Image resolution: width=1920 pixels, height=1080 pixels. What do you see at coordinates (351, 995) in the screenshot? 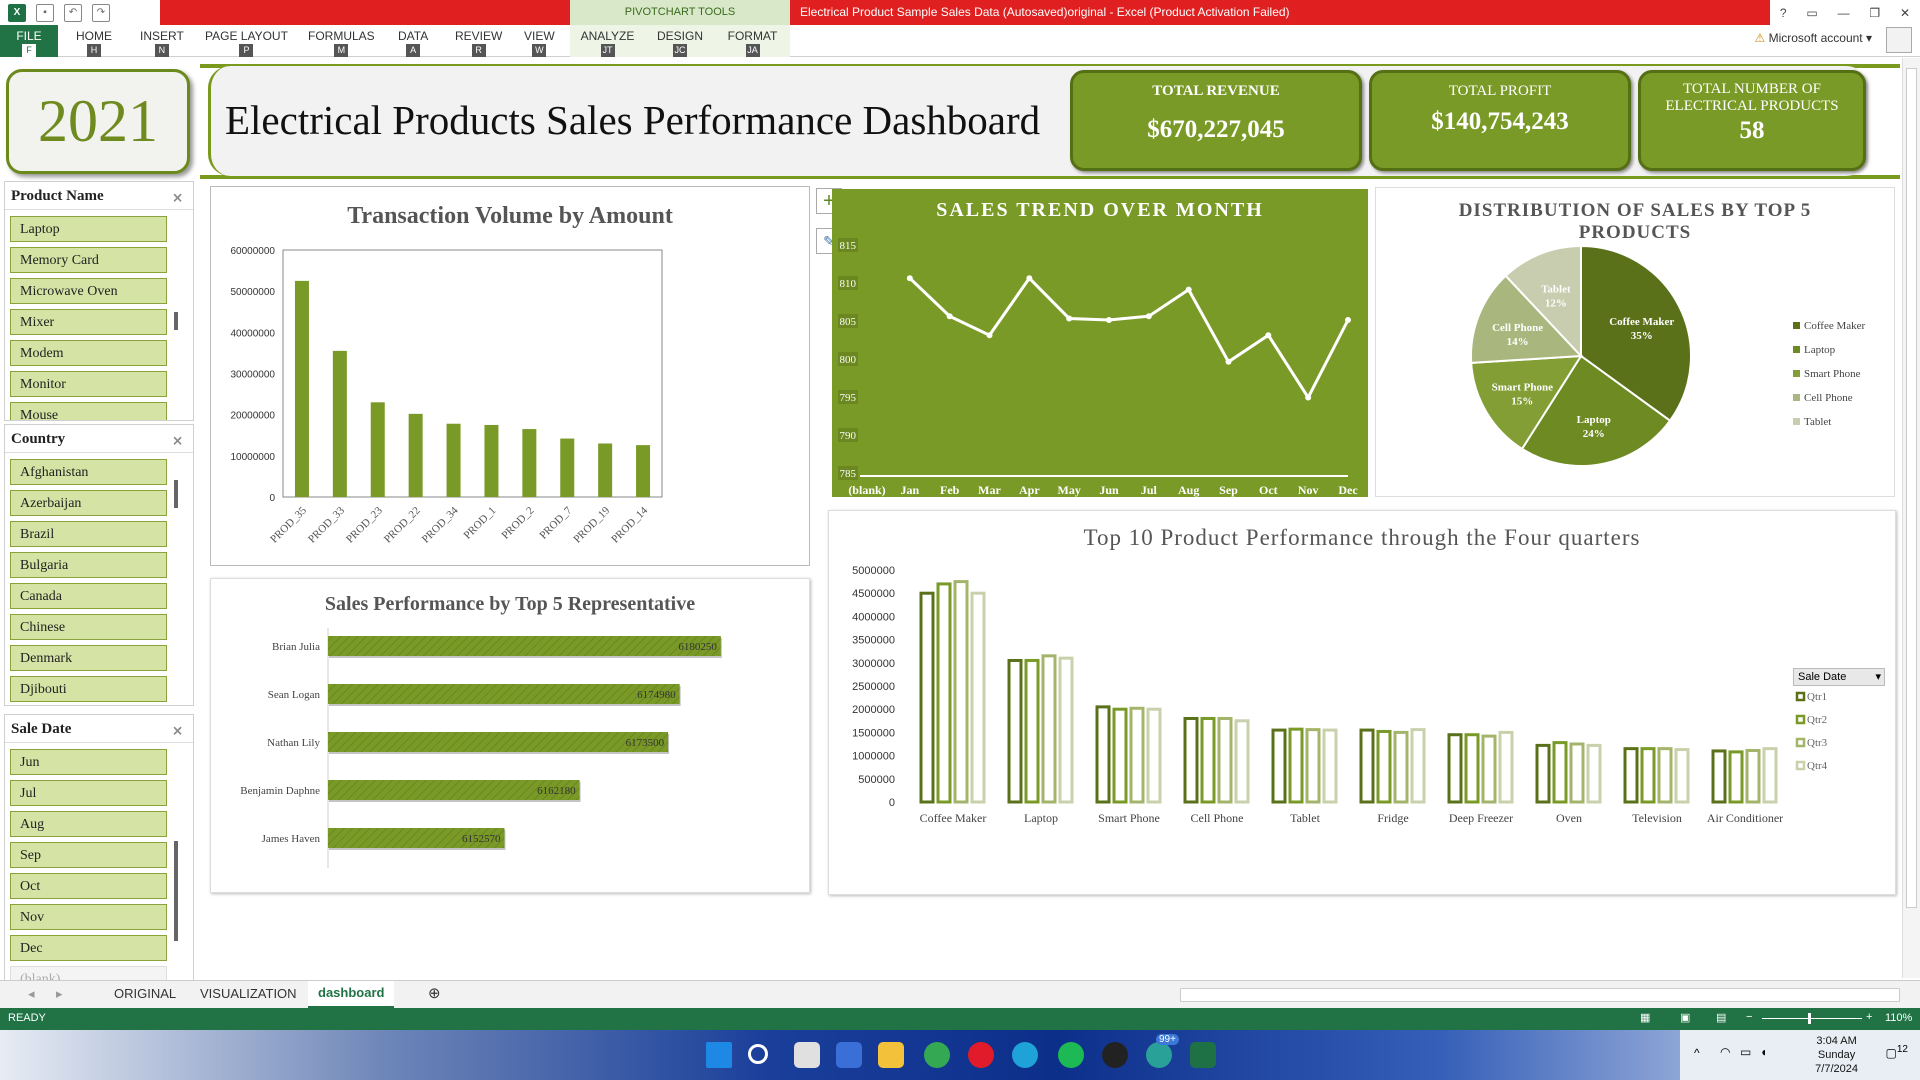
I see `sheet-tab-dashboard: dashboard` at bounding box center [351, 995].